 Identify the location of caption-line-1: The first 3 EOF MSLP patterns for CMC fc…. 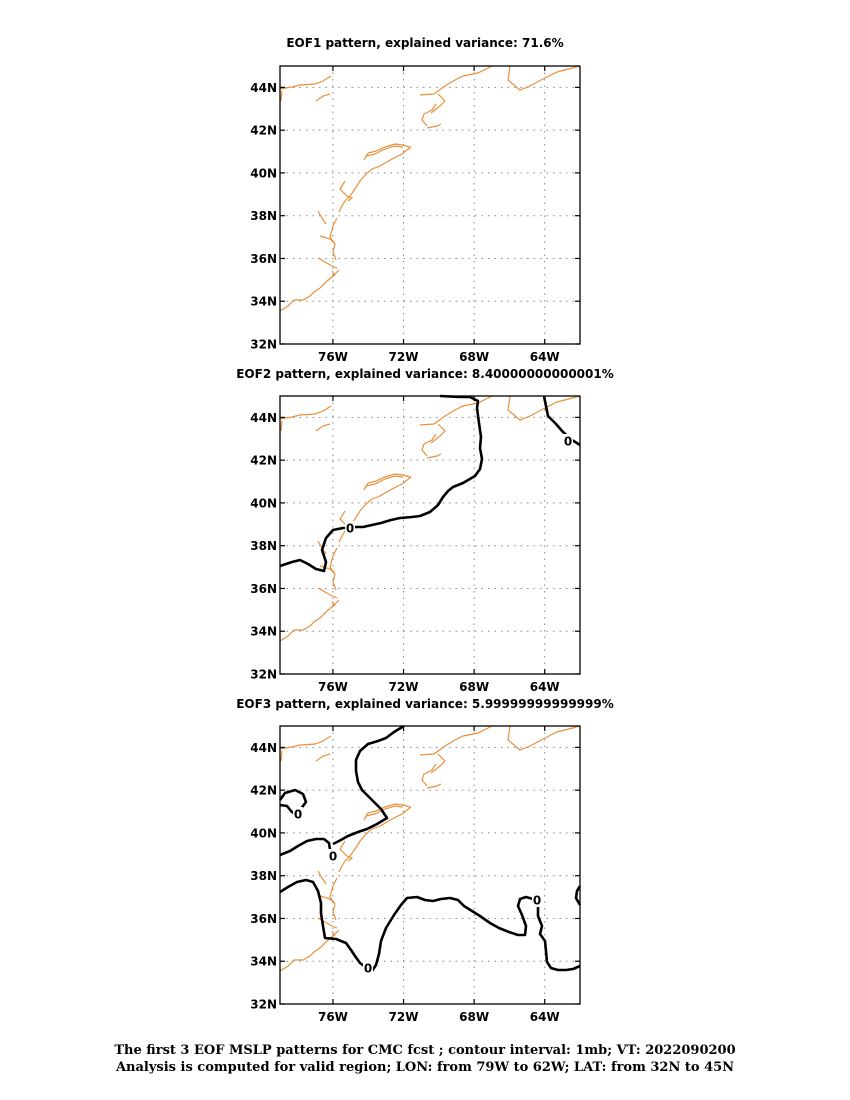
(425, 1050).